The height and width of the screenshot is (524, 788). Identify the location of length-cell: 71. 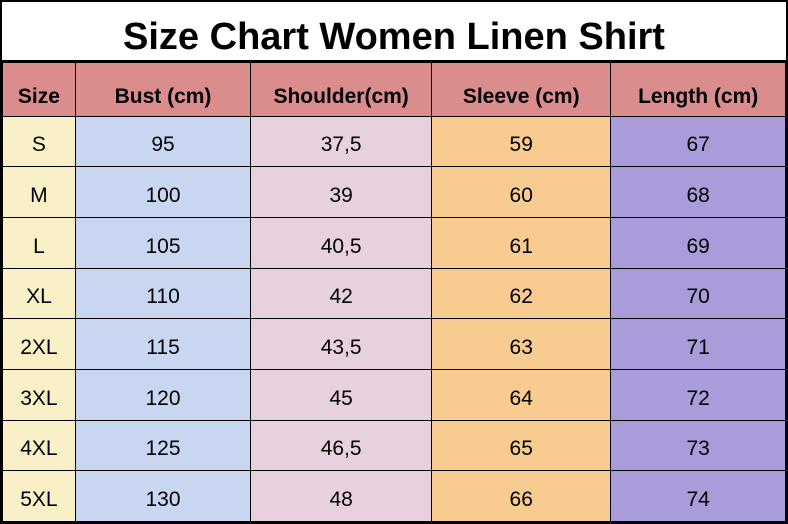
(698, 344).